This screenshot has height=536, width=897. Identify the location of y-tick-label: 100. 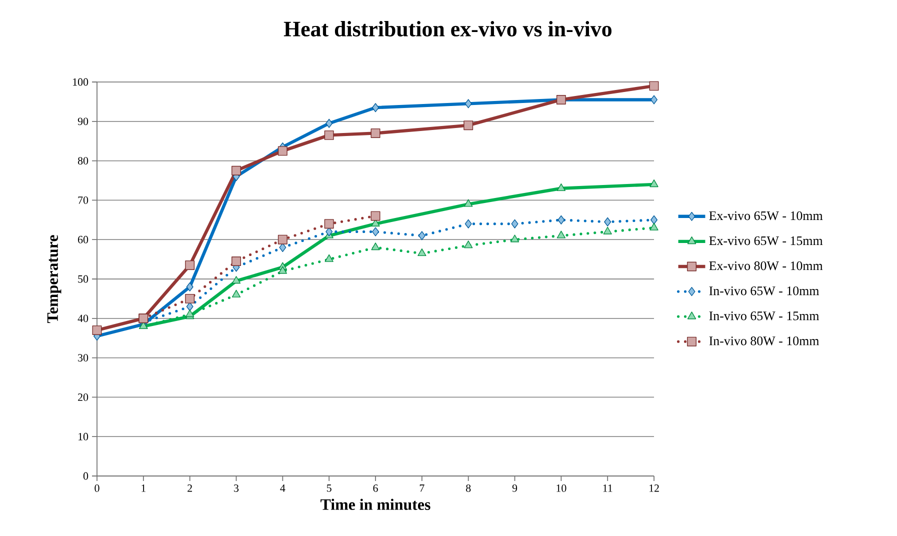
(80, 82).